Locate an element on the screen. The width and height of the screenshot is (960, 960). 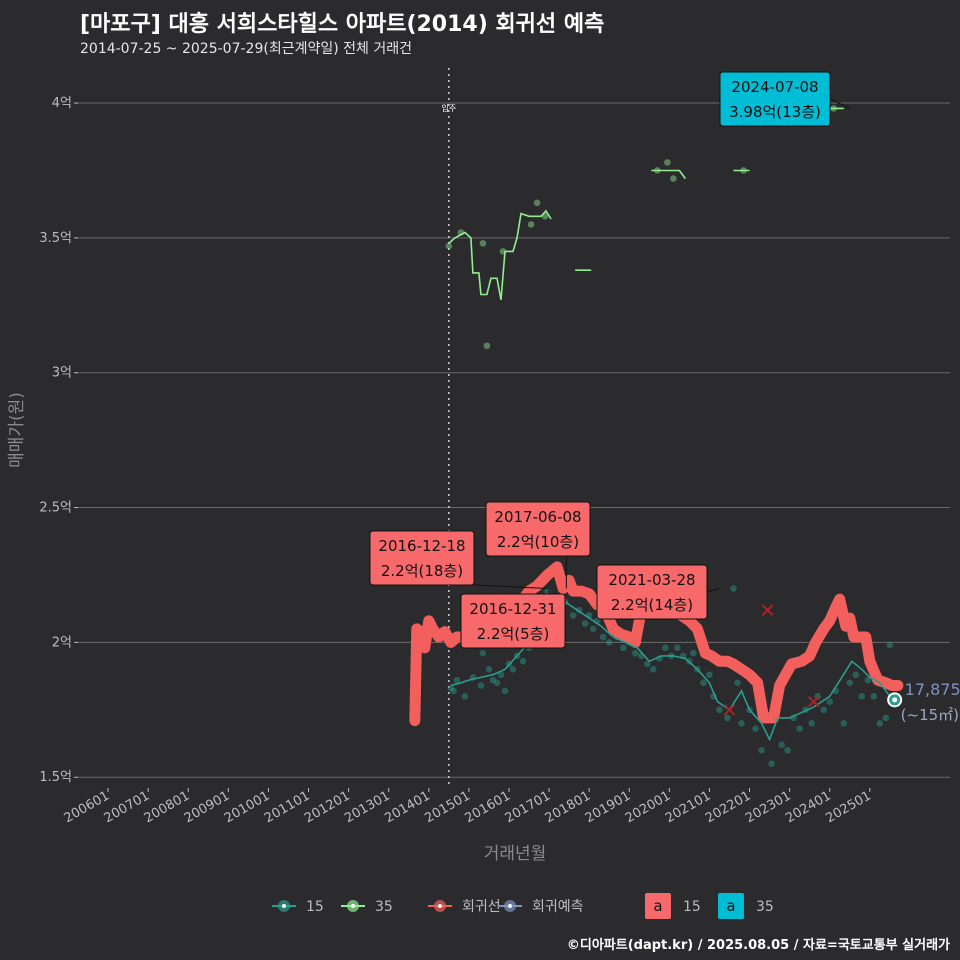
legend-item-회귀예측: 회귀예측 is located at coordinates (541, 907).